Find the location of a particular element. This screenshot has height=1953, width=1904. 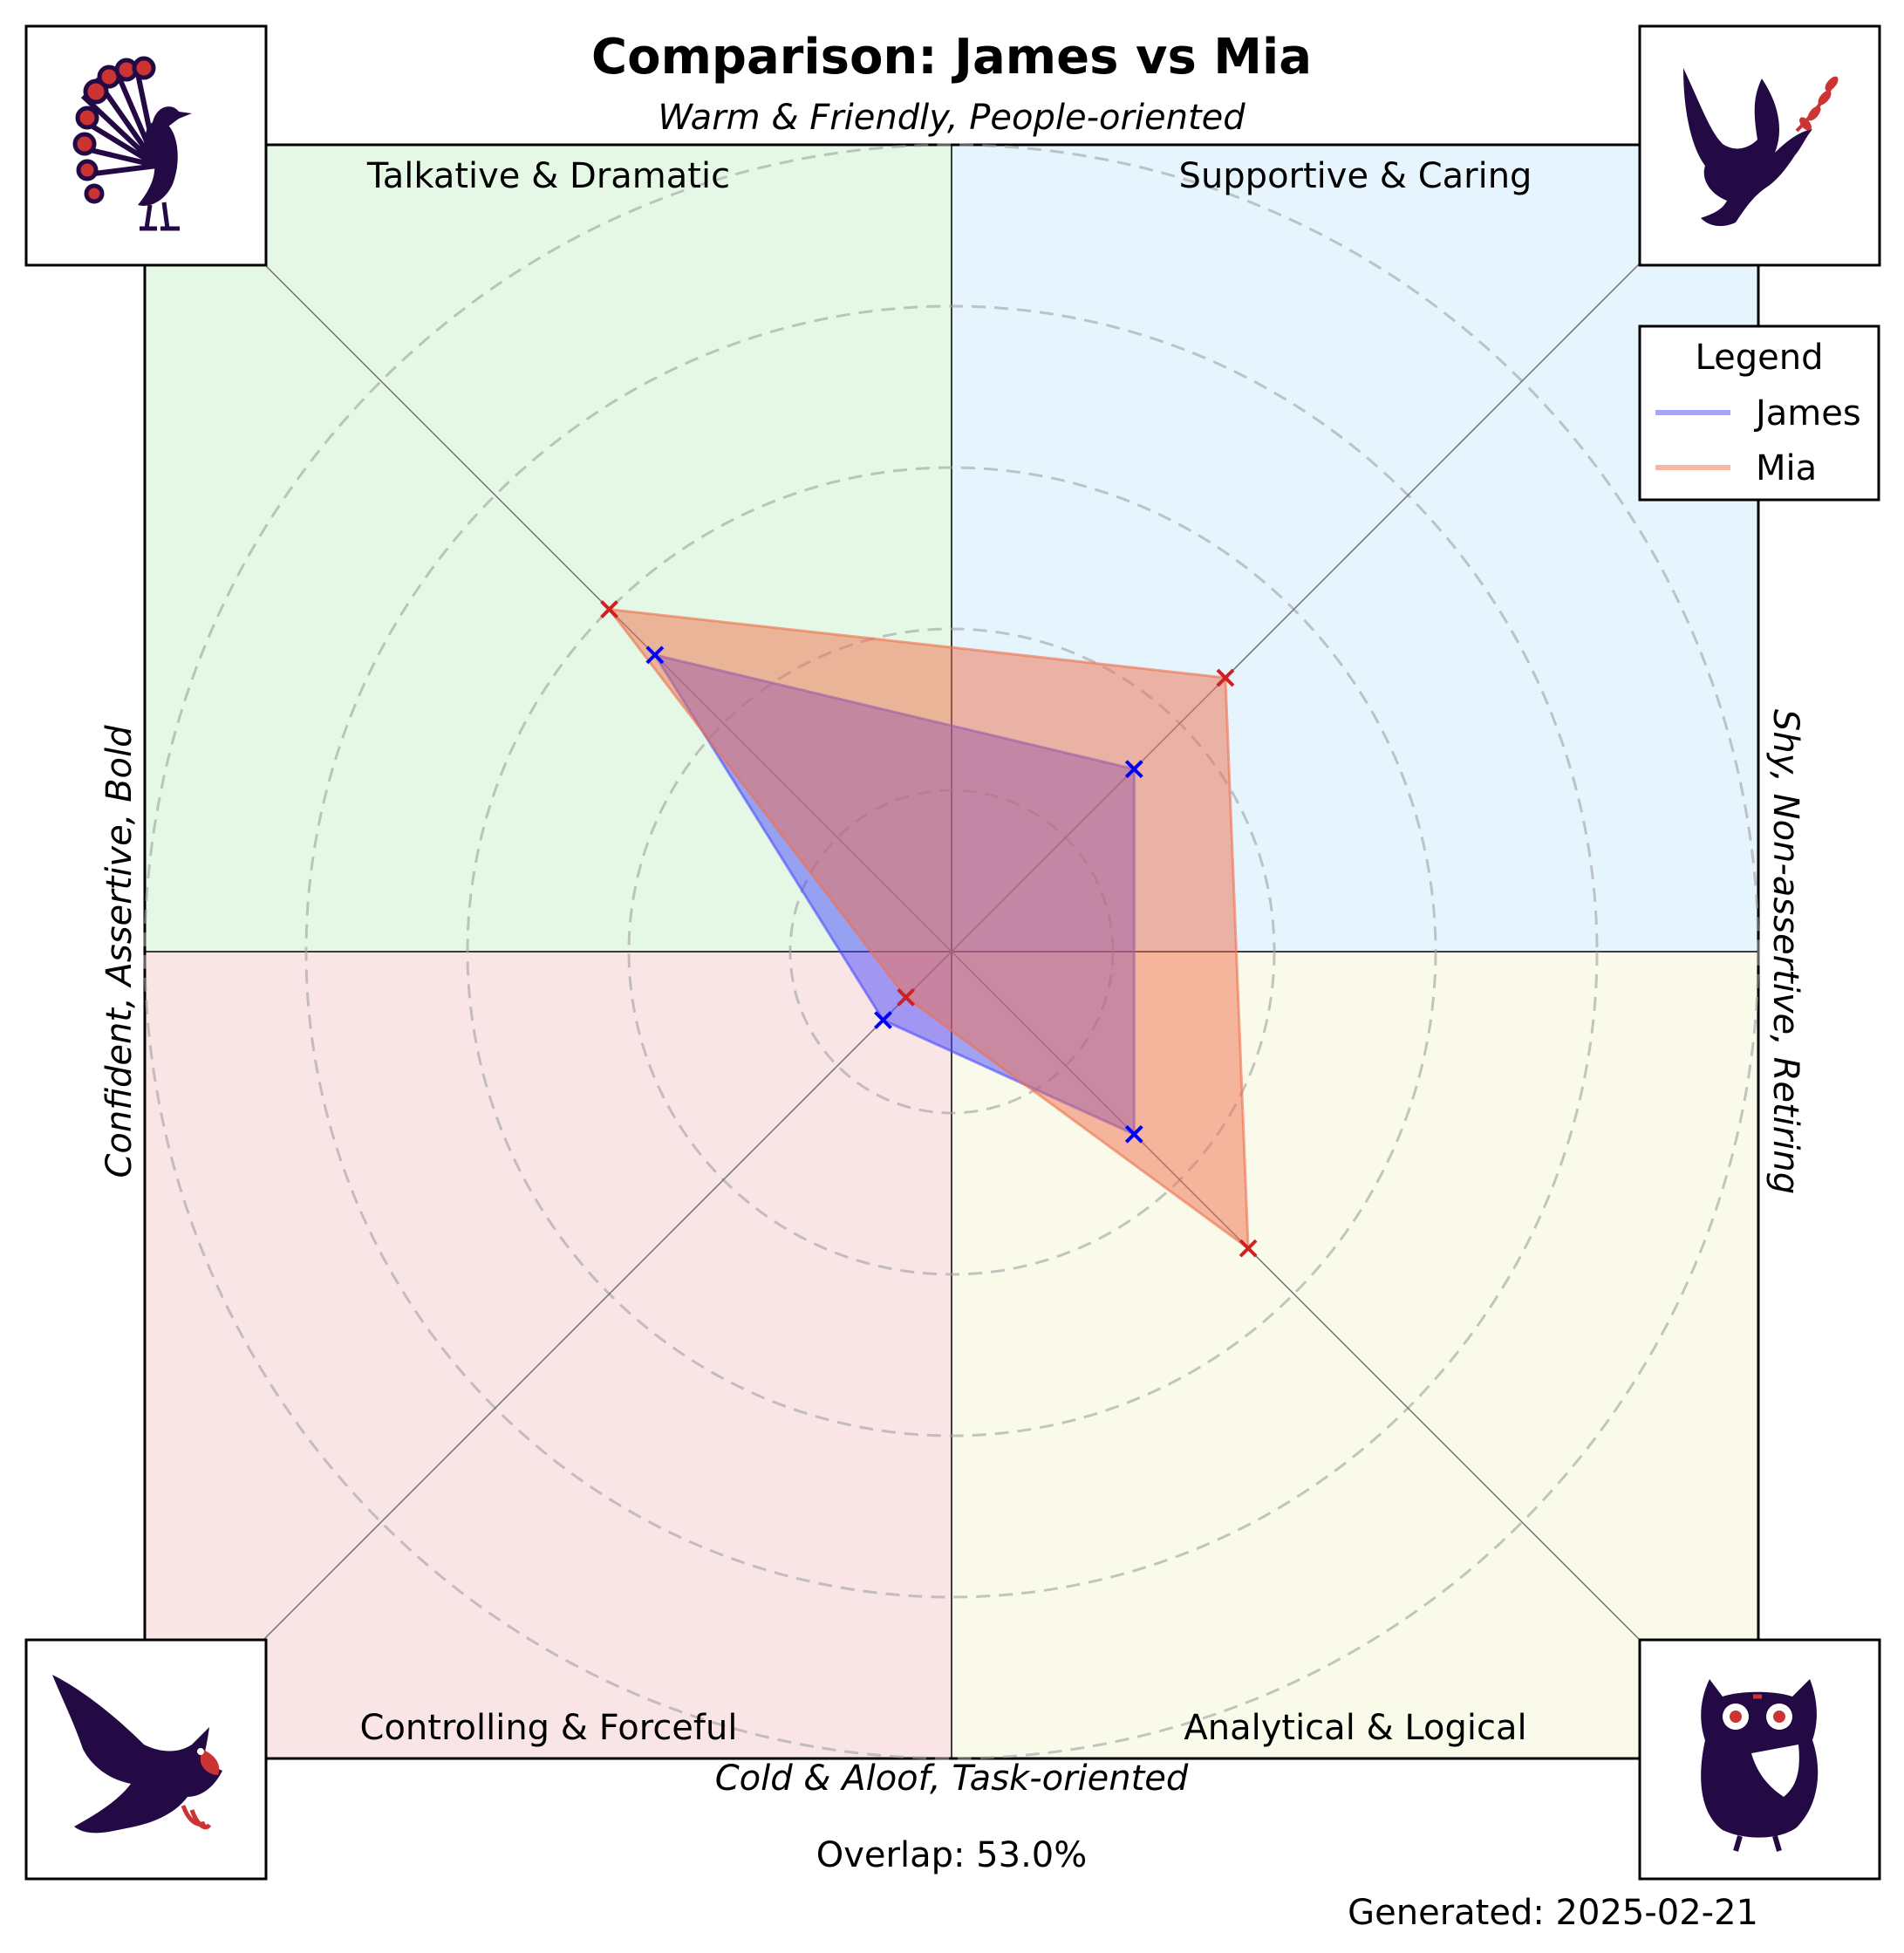

dove-icon is located at coordinates (1761, 147).